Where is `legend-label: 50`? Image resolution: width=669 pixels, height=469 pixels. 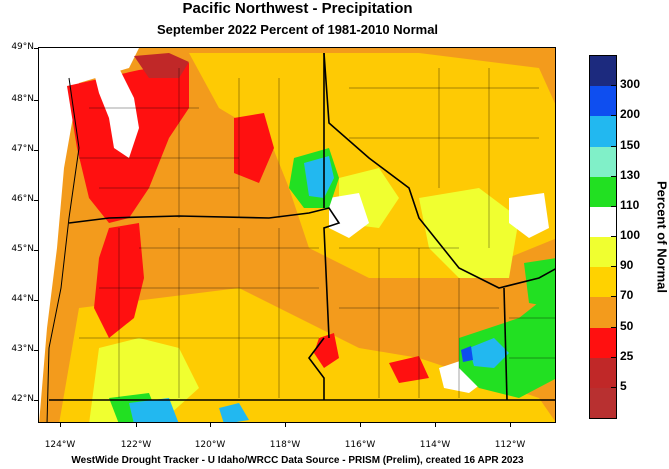 legend-label: 50 is located at coordinates (627, 325).